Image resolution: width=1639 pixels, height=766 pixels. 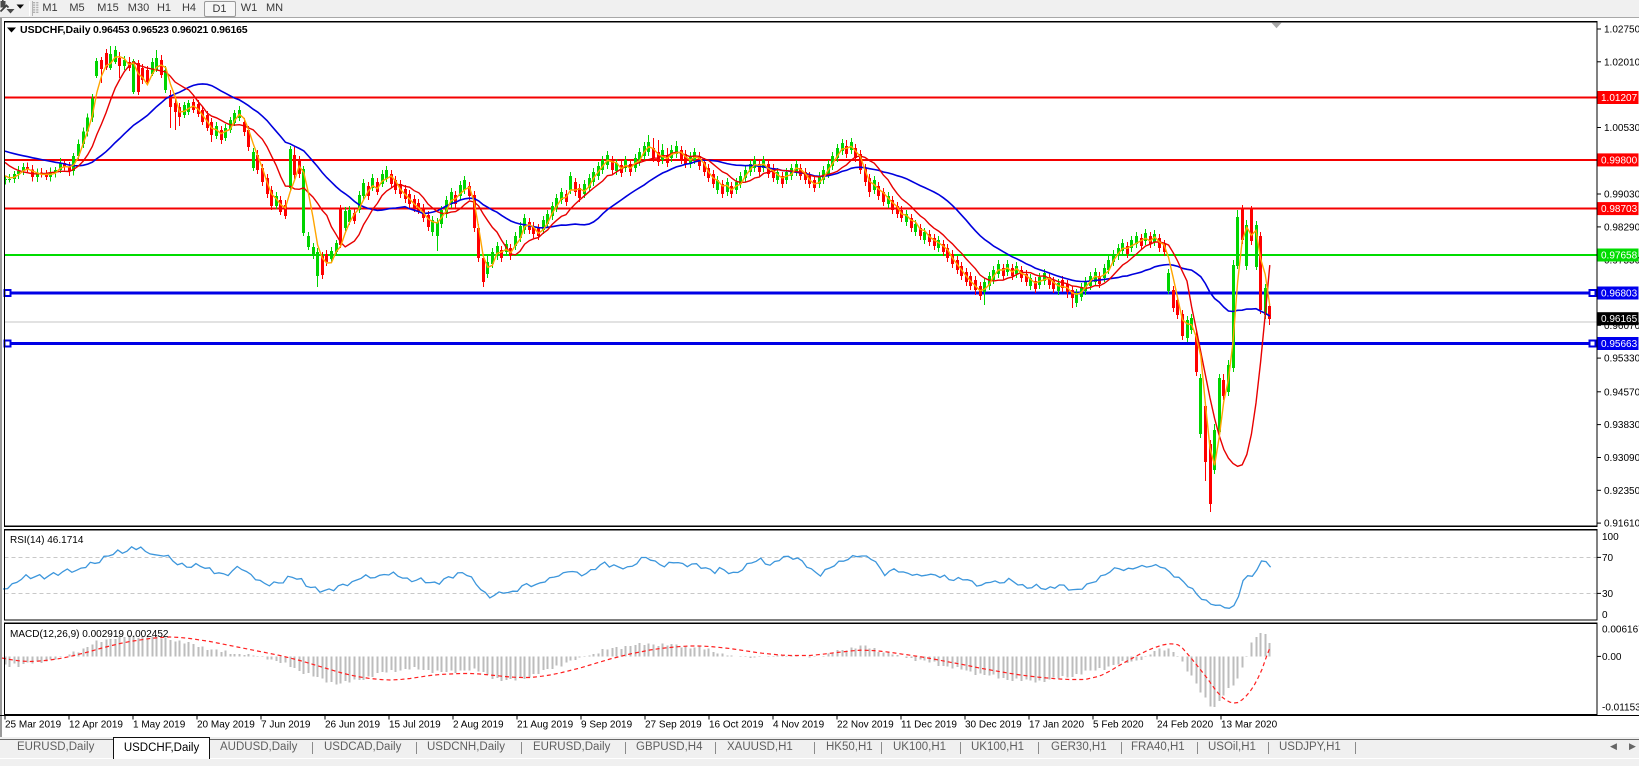 What do you see at coordinates (1621, 491) in the screenshot?
I see `svg-text: 0.92350` at bounding box center [1621, 491].